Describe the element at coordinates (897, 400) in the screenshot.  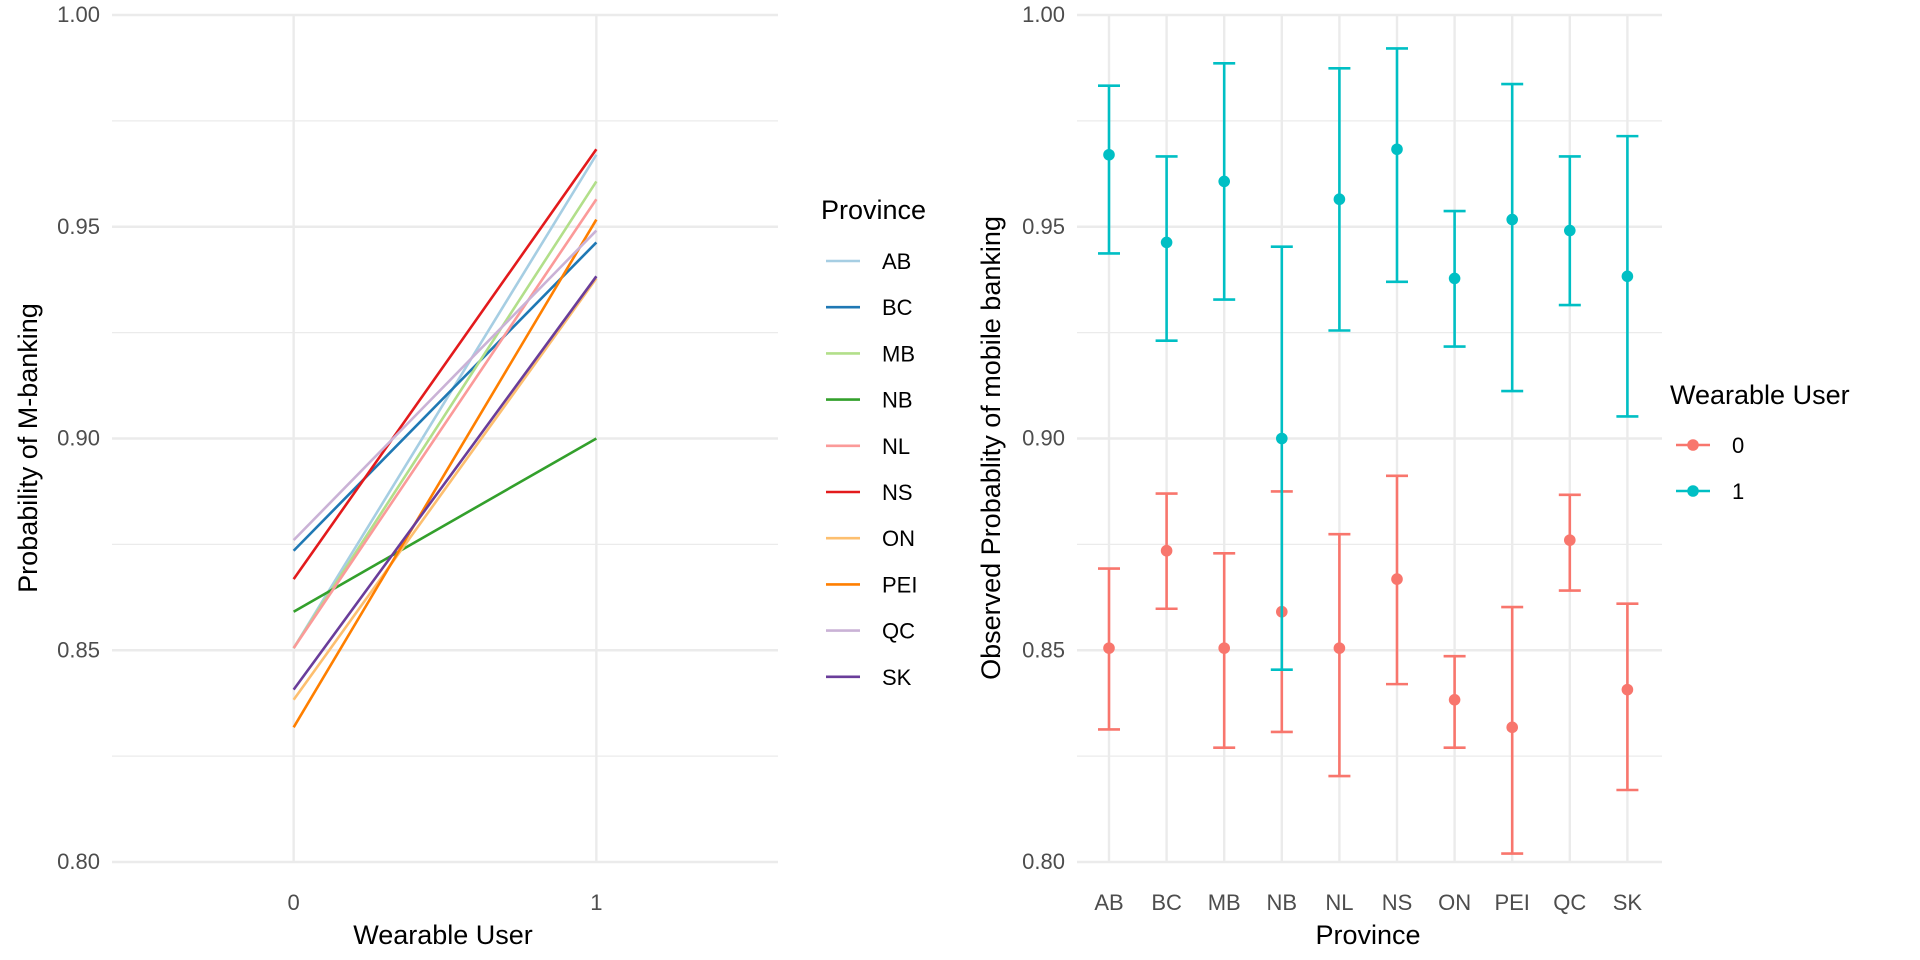
I see `legend-label-nb: NB` at that location.